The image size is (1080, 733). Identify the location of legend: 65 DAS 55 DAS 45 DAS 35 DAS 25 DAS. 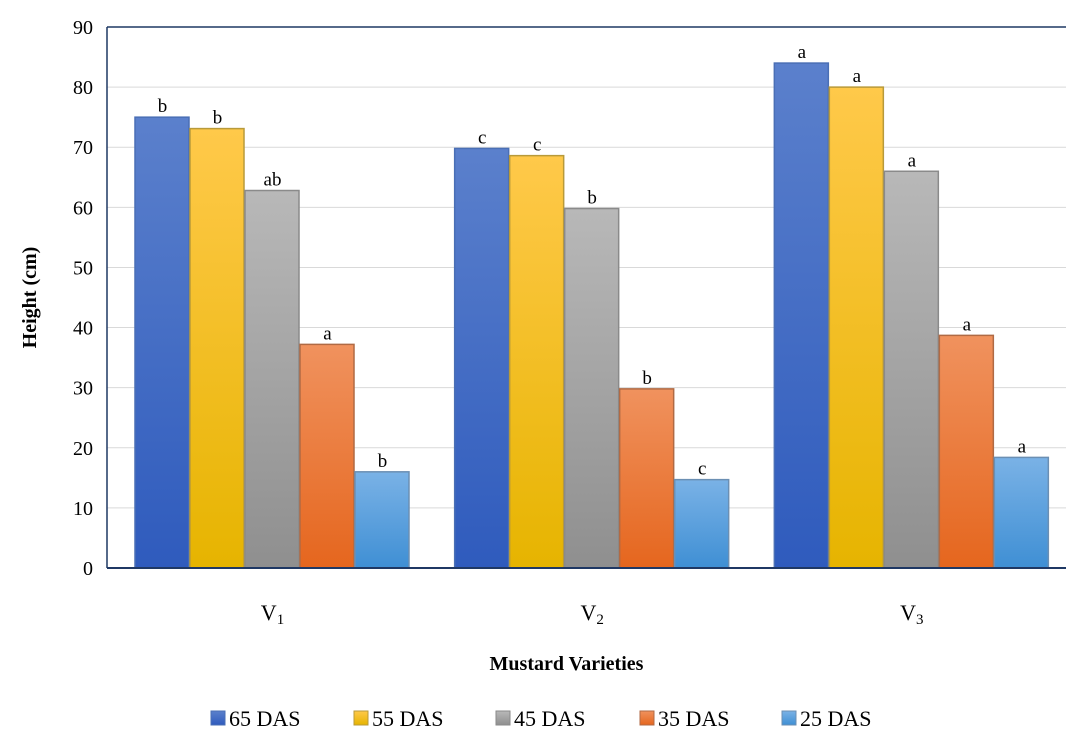
(541, 718).